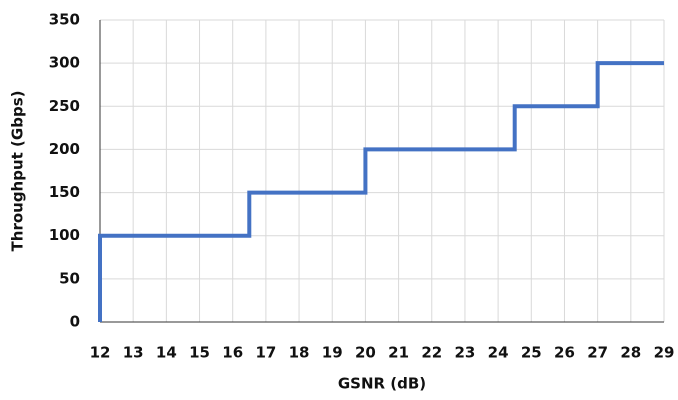 The image size is (678, 400). Describe the element at coordinates (64, 106) in the screenshot. I see `y-tick-label: 250` at that location.